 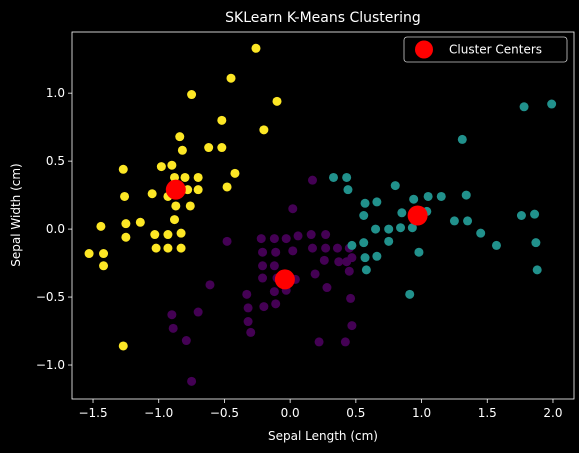 What do you see at coordinates (320, 409) in the screenshot?
I see `x-axis: −1.5 −1.0 −0.5 0.0 0.5 1.0 1.5 2.0` at bounding box center [320, 409].